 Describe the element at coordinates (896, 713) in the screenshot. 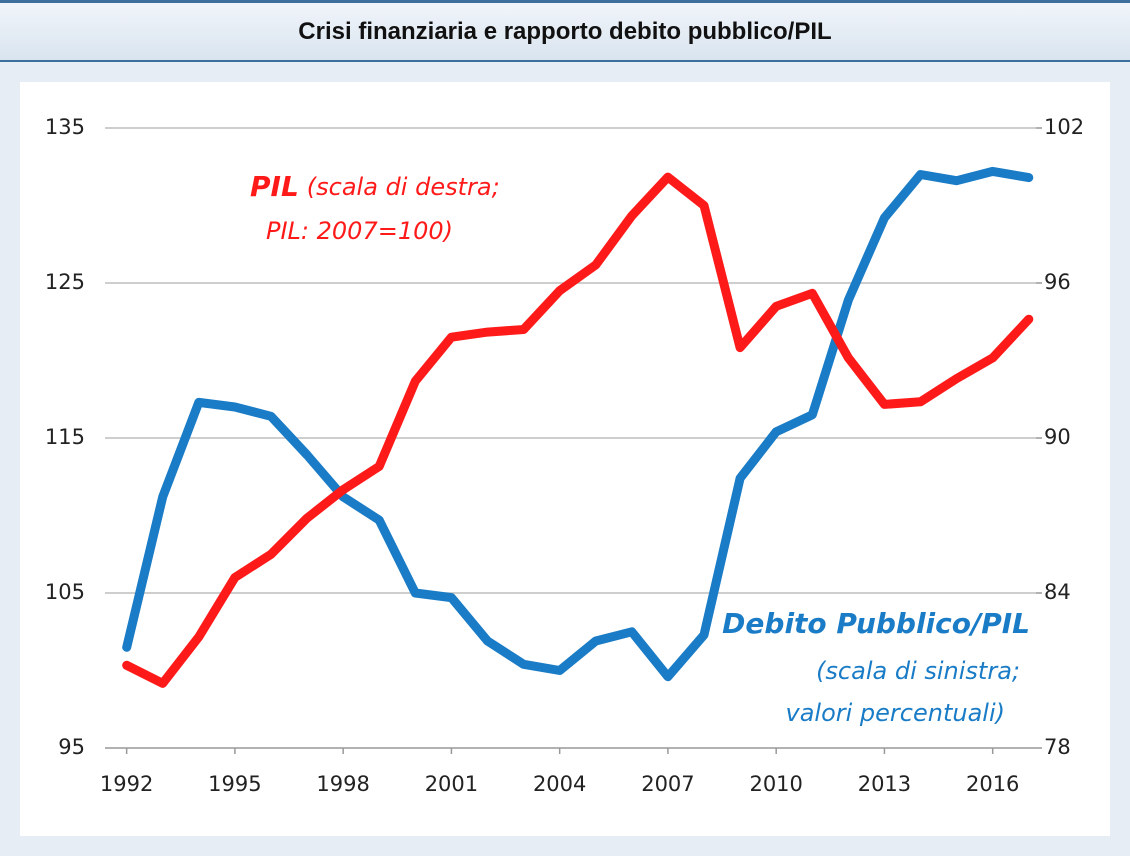

I see `annotation: valori percentuali)` at that location.